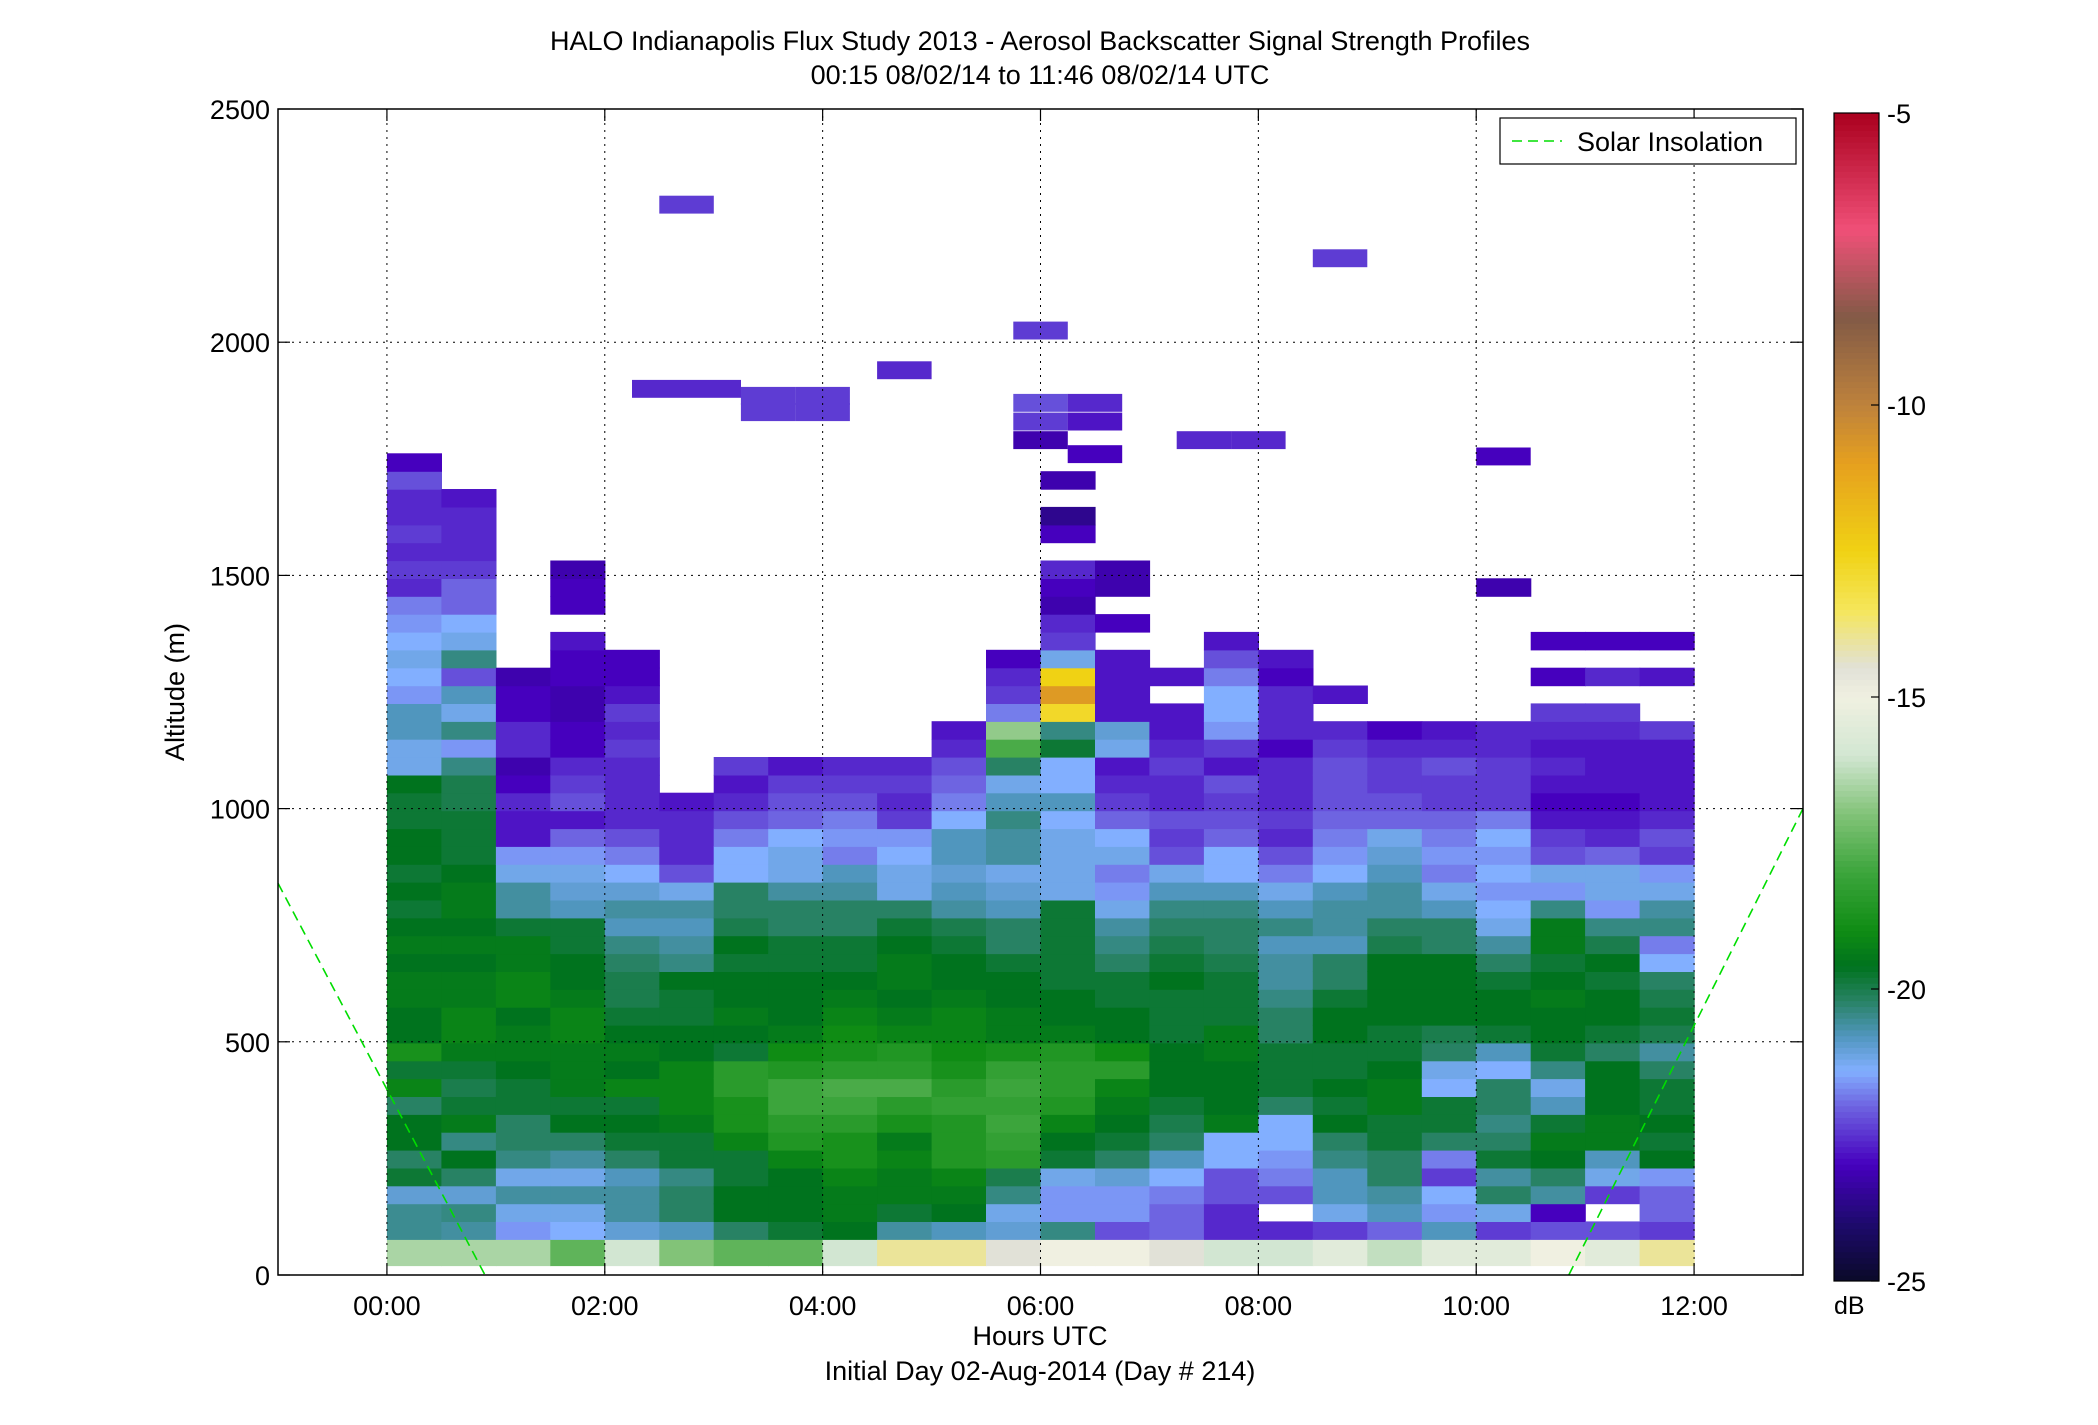  Describe the element at coordinates (1504, 1260) in the screenshot. I see `heatmap-cell-surface` at that location.